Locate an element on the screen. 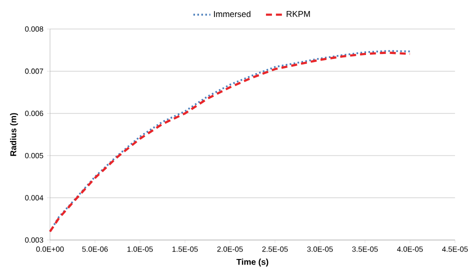  x-axis-title: Time (s) is located at coordinates (252, 262).